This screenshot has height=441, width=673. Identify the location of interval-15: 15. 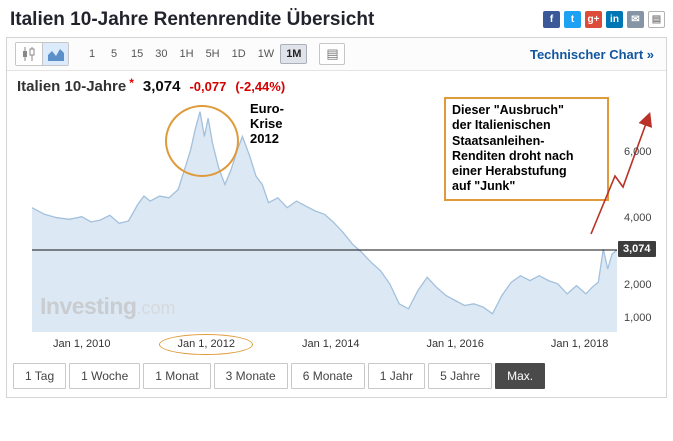
(137, 54).